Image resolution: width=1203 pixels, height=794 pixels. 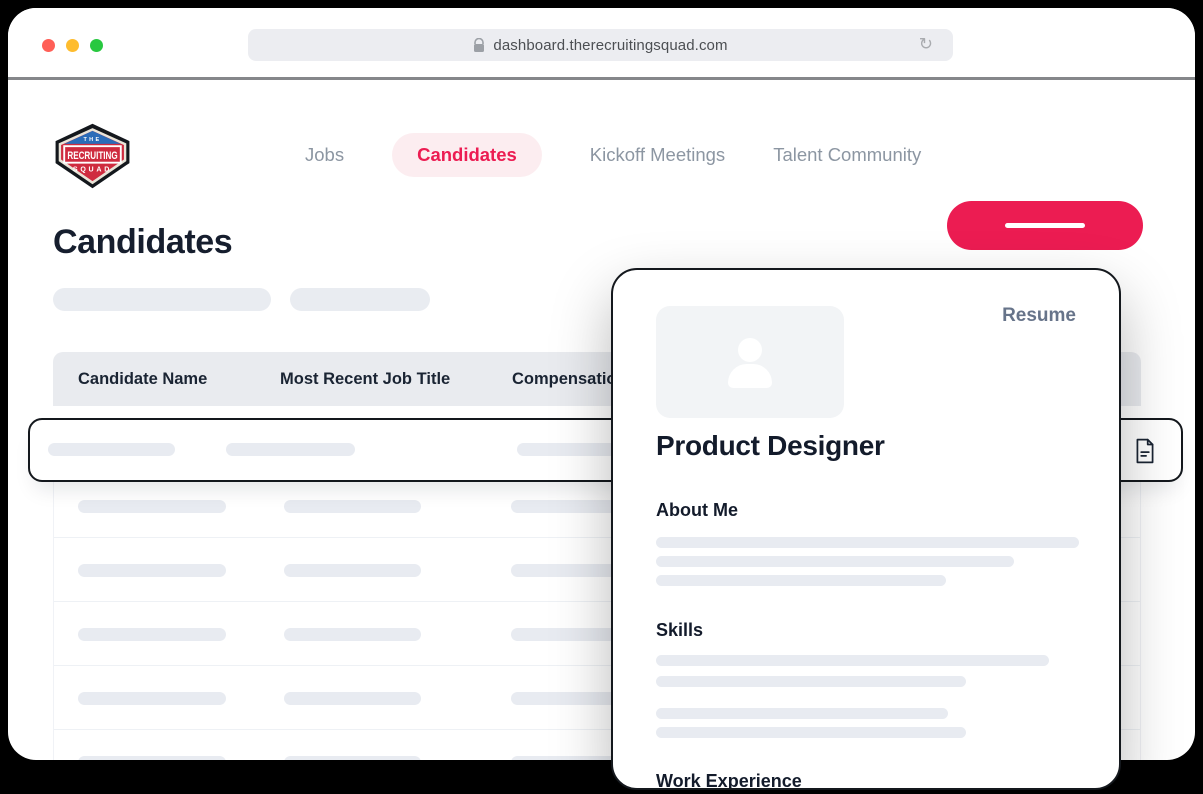 I want to click on column-header-compensation: Compensation, so click(x=569, y=378).